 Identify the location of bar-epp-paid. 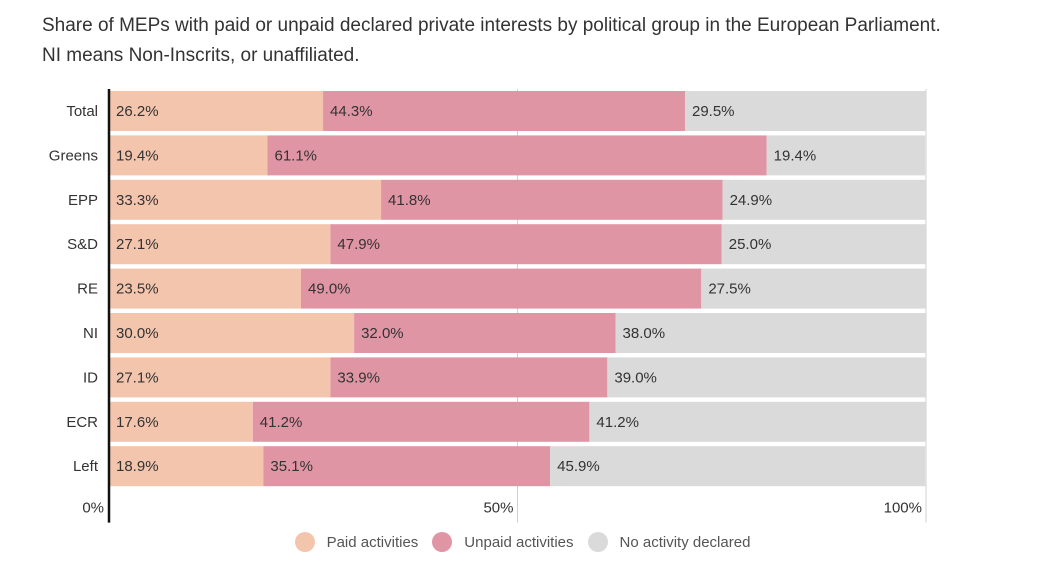
(245, 199).